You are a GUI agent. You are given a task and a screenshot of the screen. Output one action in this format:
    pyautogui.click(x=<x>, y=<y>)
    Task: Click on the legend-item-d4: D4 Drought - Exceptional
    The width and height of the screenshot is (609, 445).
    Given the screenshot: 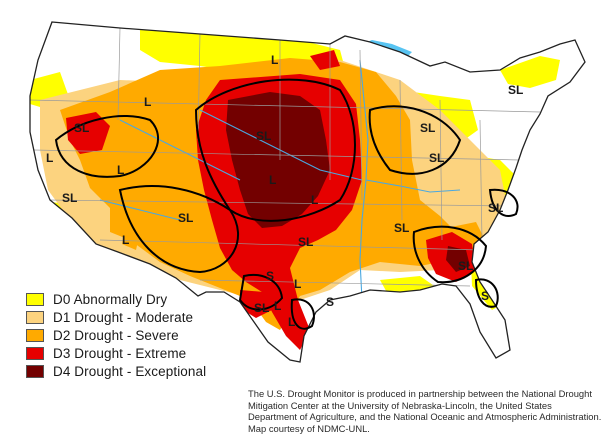 What is the action you would take?
    pyautogui.click(x=116, y=371)
    